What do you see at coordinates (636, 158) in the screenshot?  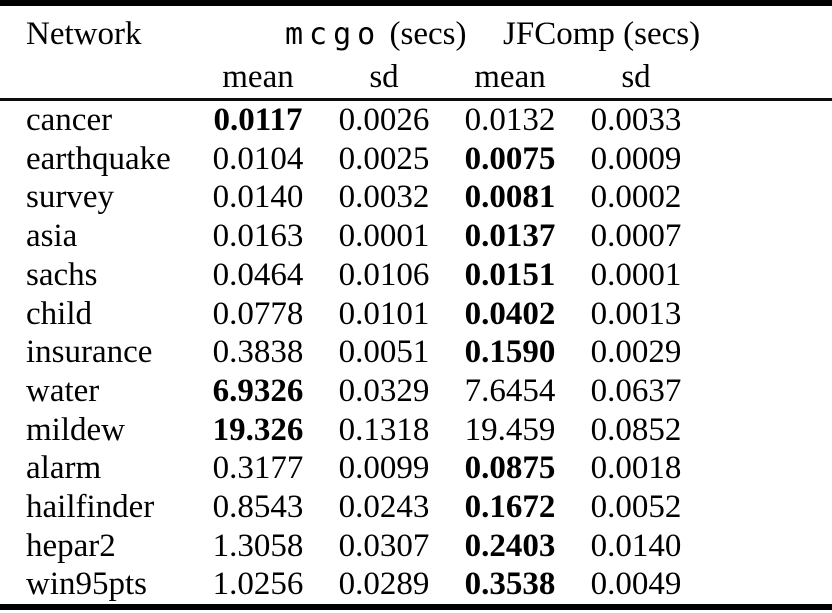 I see `jfcomp-sd-cell: 0.0009` at bounding box center [636, 158].